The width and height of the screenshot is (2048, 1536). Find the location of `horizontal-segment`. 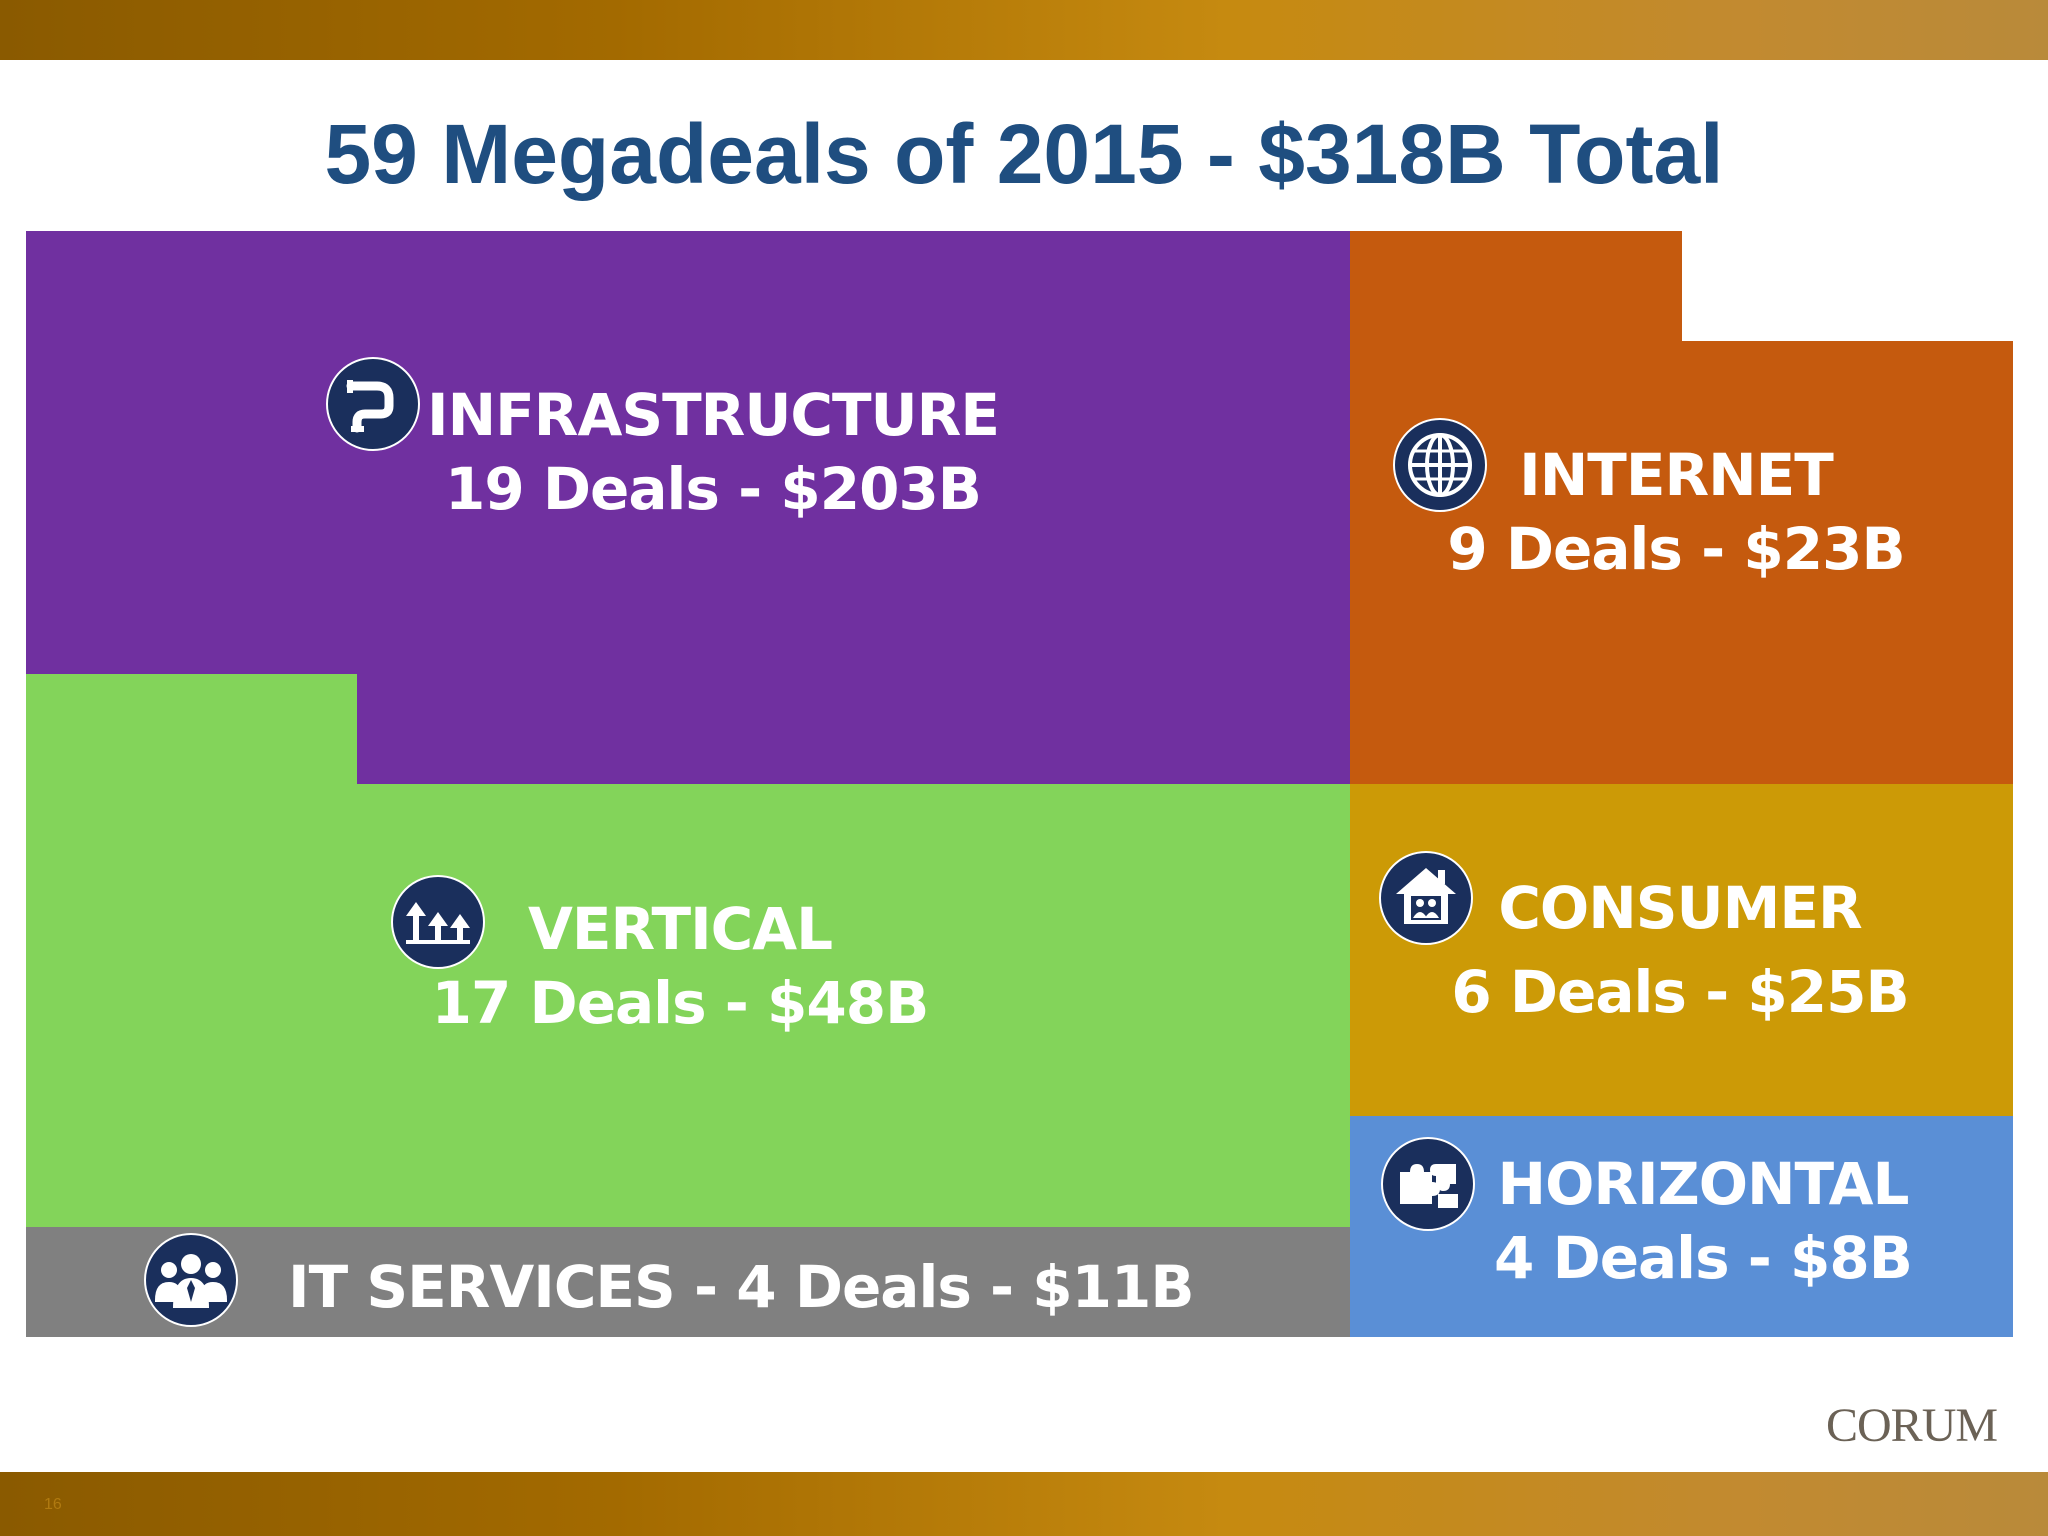

horizontal-segment is located at coordinates (1681, 1226).